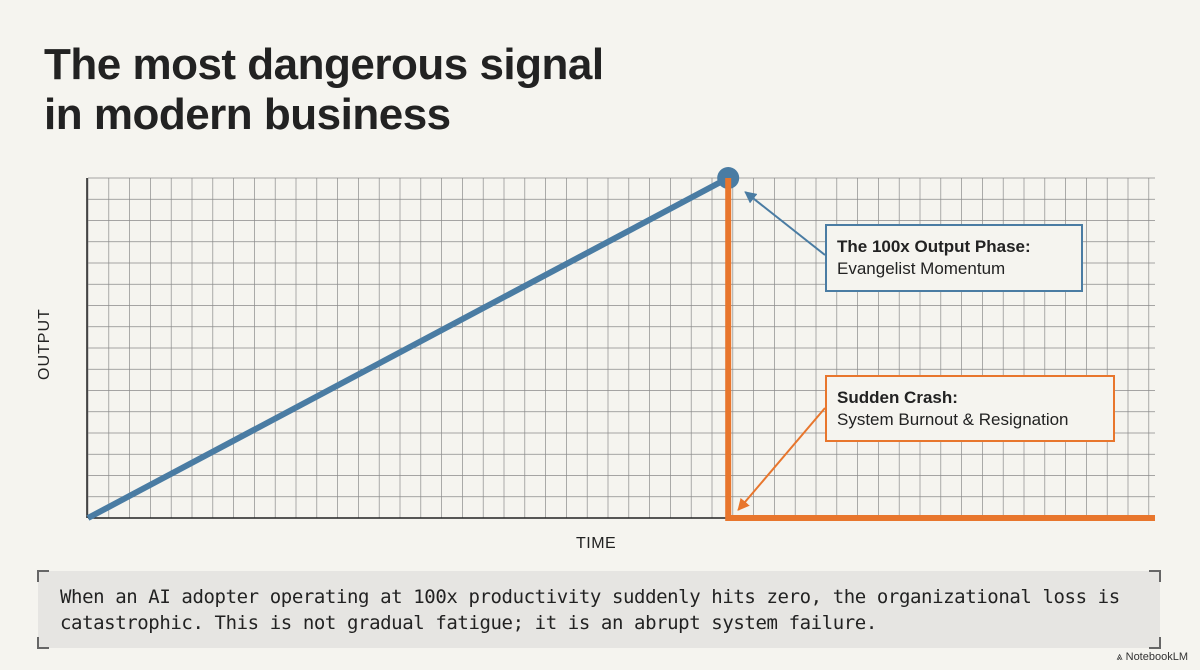  What do you see at coordinates (596, 543) in the screenshot?
I see `x-axis-label: TIME` at bounding box center [596, 543].